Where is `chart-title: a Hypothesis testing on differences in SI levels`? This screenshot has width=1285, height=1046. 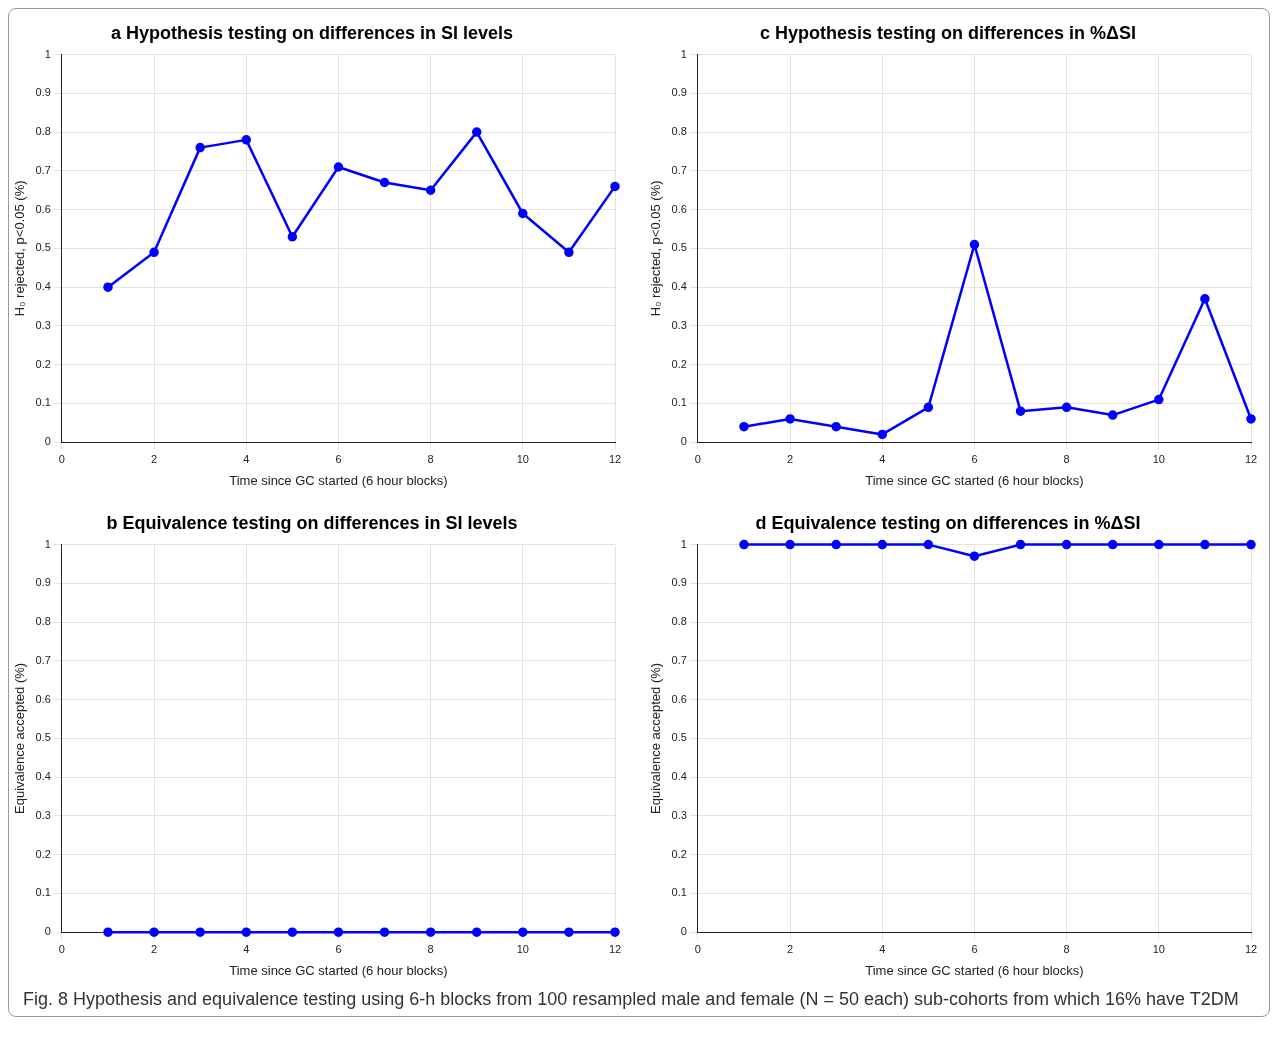
chart-title: a Hypothesis testing on differences in SI levels is located at coordinates (312, 32).